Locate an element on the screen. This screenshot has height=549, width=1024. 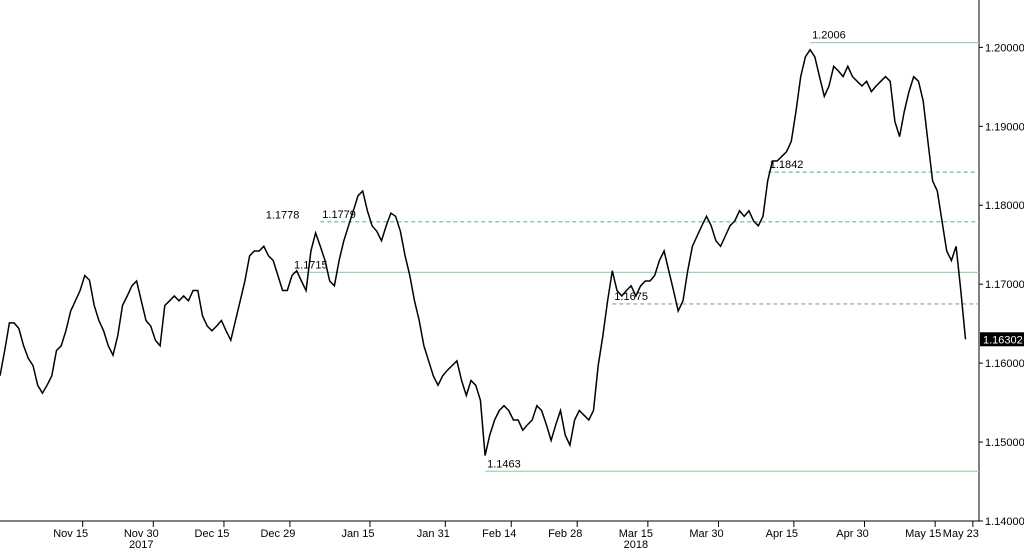
y-tick-label: 1.14000 is located at coordinates (1004, 522).